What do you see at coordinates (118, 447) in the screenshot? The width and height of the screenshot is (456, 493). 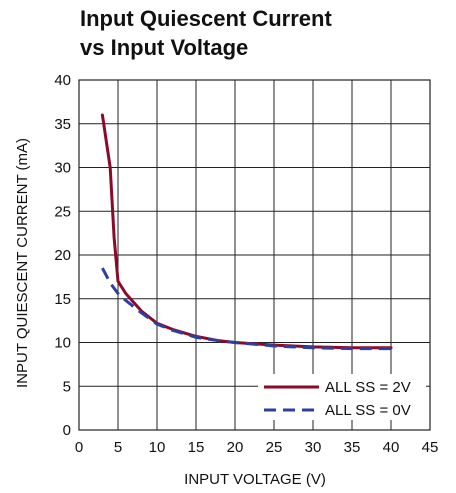 I see `x-tick-label: 5` at bounding box center [118, 447].